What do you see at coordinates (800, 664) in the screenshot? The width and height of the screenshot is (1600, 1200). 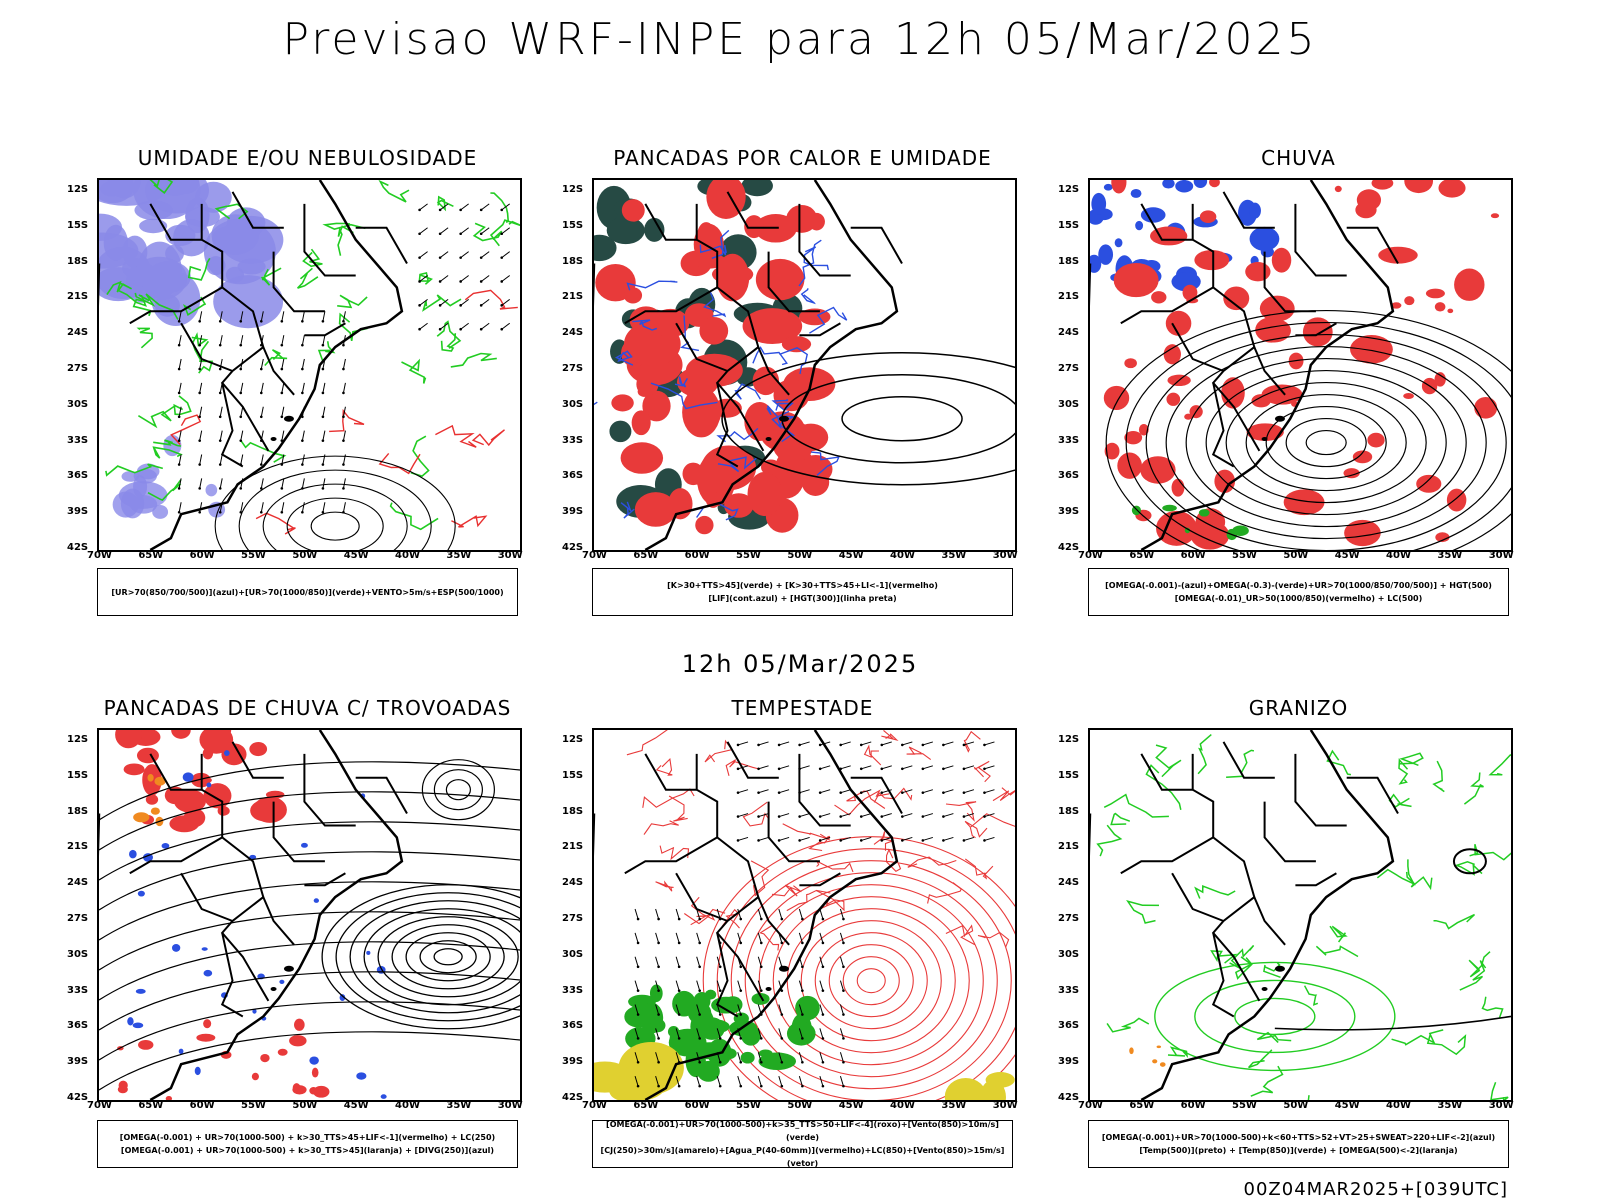 I see `mid-title: 12h 05/Mar/2025` at bounding box center [800, 664].